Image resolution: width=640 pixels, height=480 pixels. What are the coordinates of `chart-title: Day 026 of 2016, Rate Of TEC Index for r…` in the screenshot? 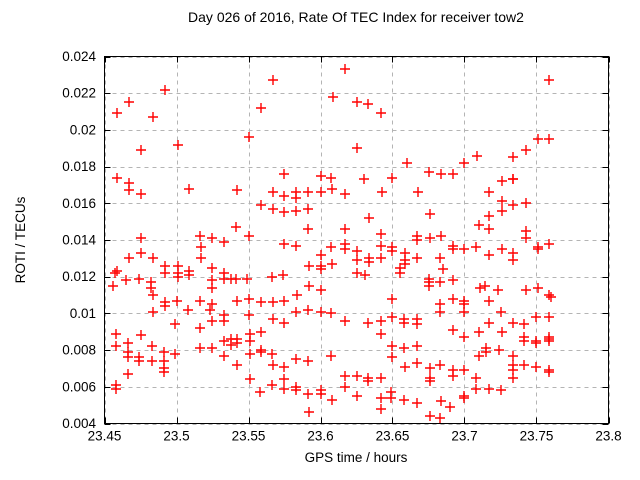 It's located at (356, 17).